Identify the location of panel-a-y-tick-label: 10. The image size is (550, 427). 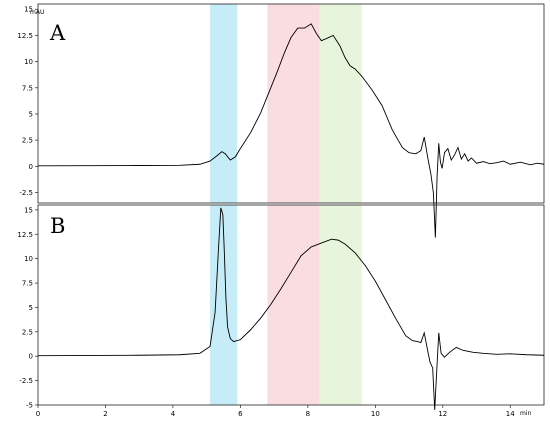
(28, 62).